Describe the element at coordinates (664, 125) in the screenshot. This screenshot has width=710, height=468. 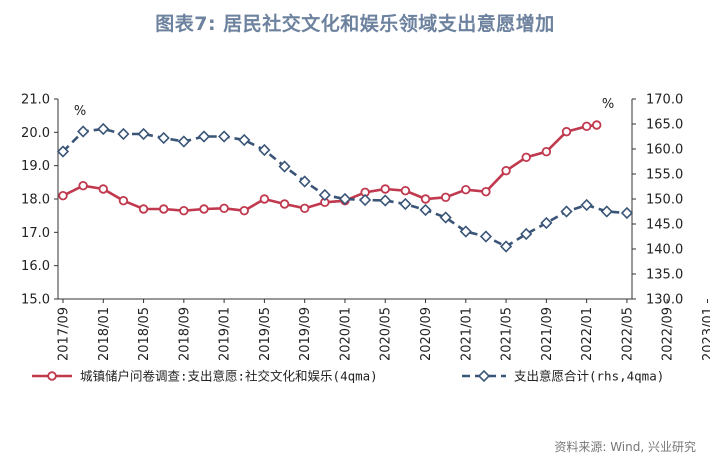
I see `y-right-tick-label: 165.0` at that location.